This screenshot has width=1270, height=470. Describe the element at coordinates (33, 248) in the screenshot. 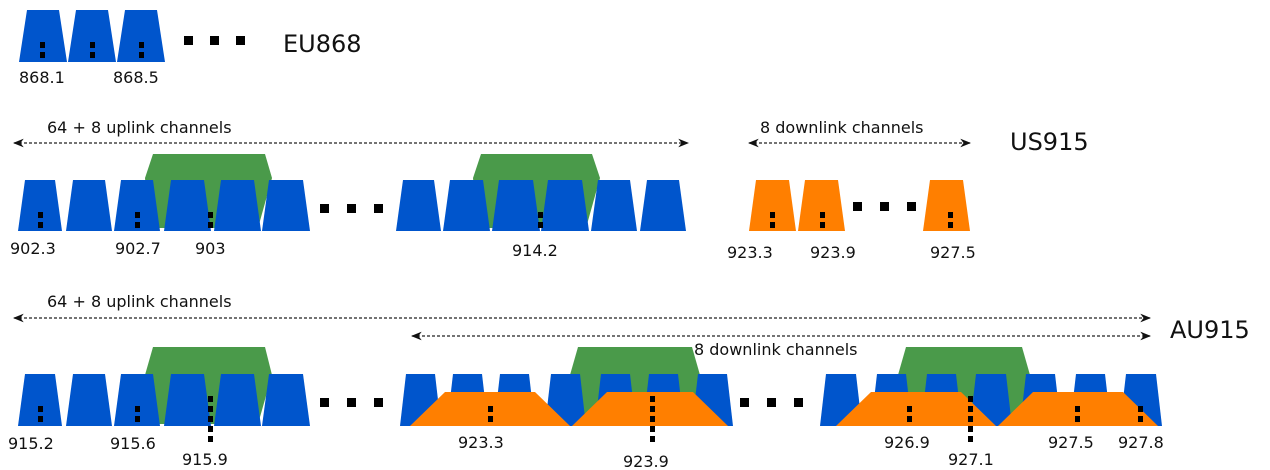

I see `freq-label: 902.3` at that location.